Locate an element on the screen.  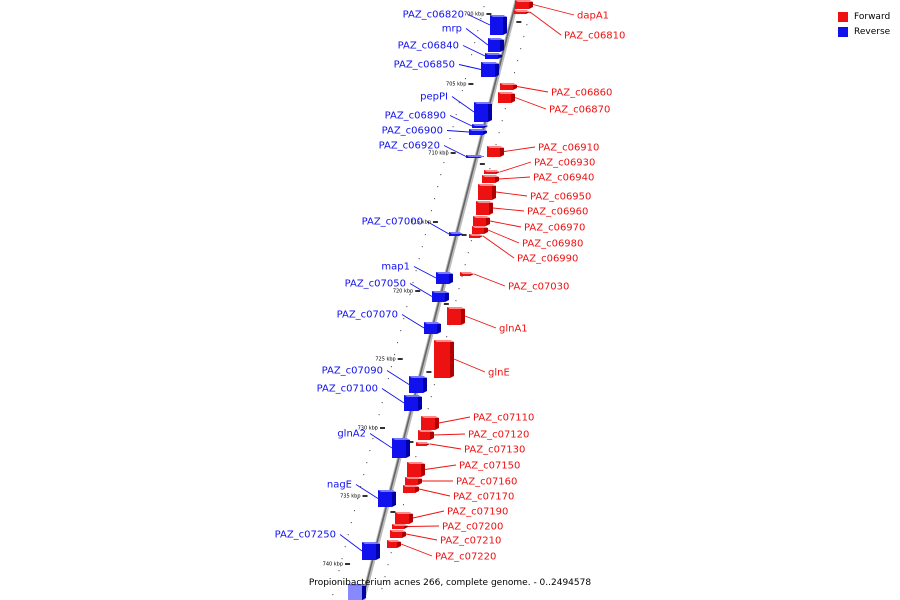
reverse-gene-label: nagE is located at coordinates (339, 485).